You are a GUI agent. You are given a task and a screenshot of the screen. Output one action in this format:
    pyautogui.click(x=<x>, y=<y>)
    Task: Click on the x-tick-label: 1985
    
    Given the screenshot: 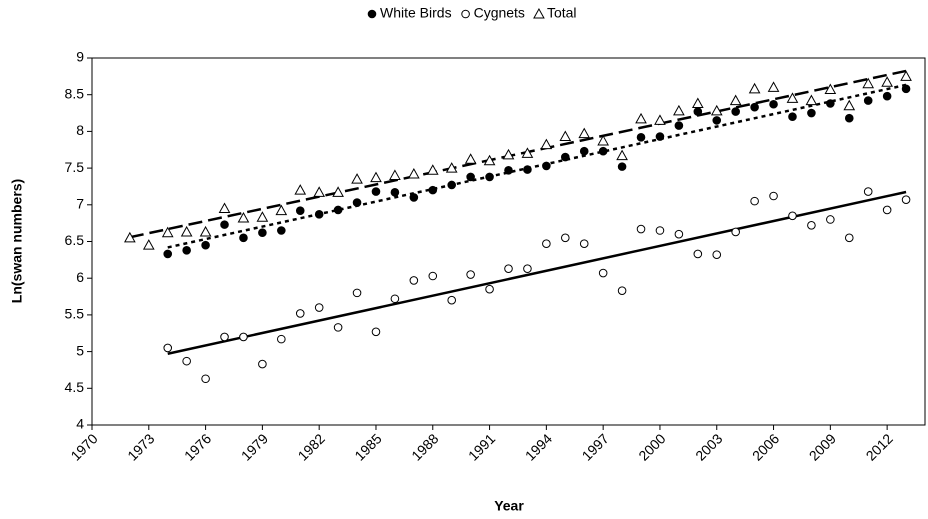 What is the action you would take?
    pyautogui.click(x=367, y=446)
    